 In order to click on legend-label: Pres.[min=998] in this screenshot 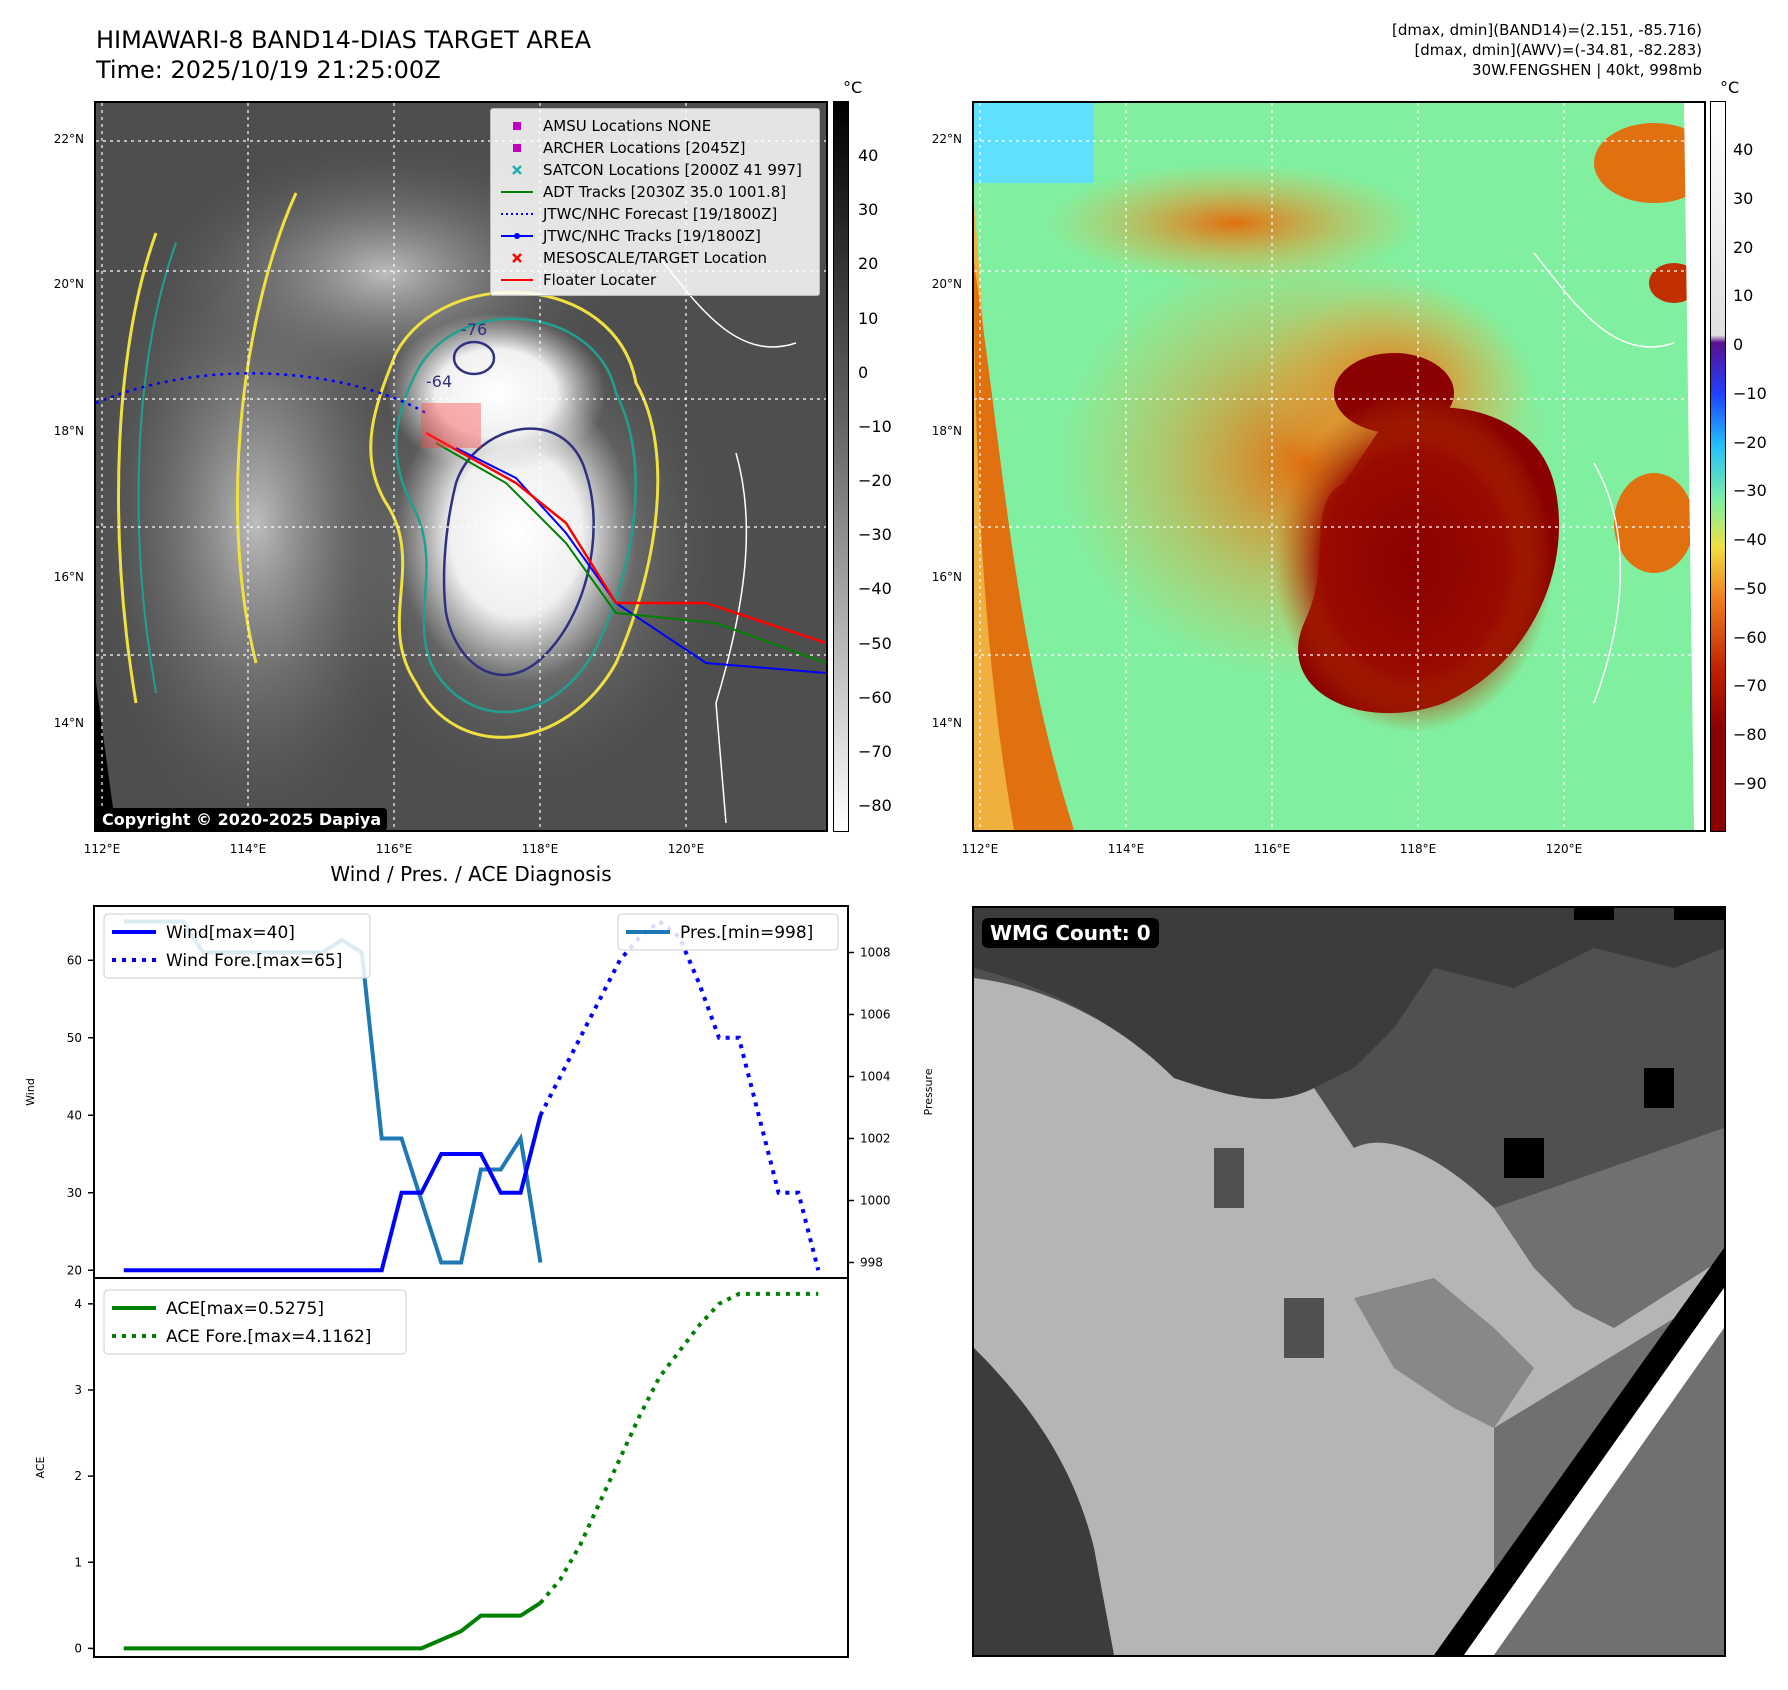, I will do `click(746, 933)`.